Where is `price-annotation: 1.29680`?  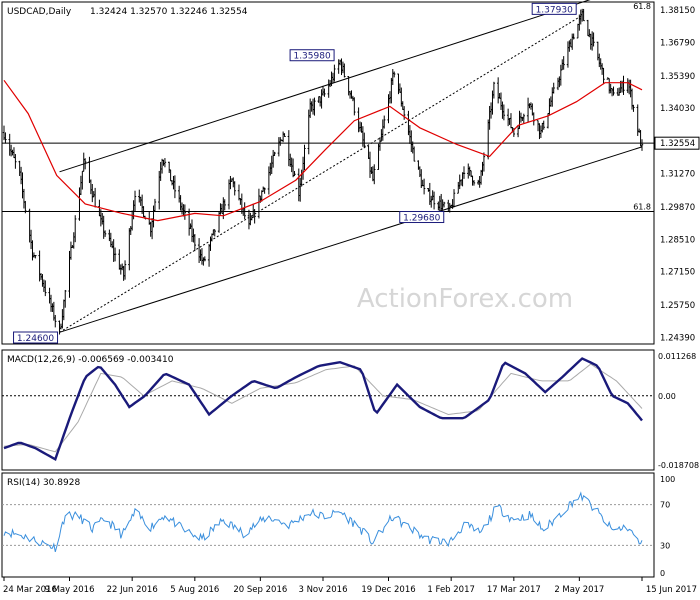
price-annotation: 1.29680 is located at coordinates (422, 217).